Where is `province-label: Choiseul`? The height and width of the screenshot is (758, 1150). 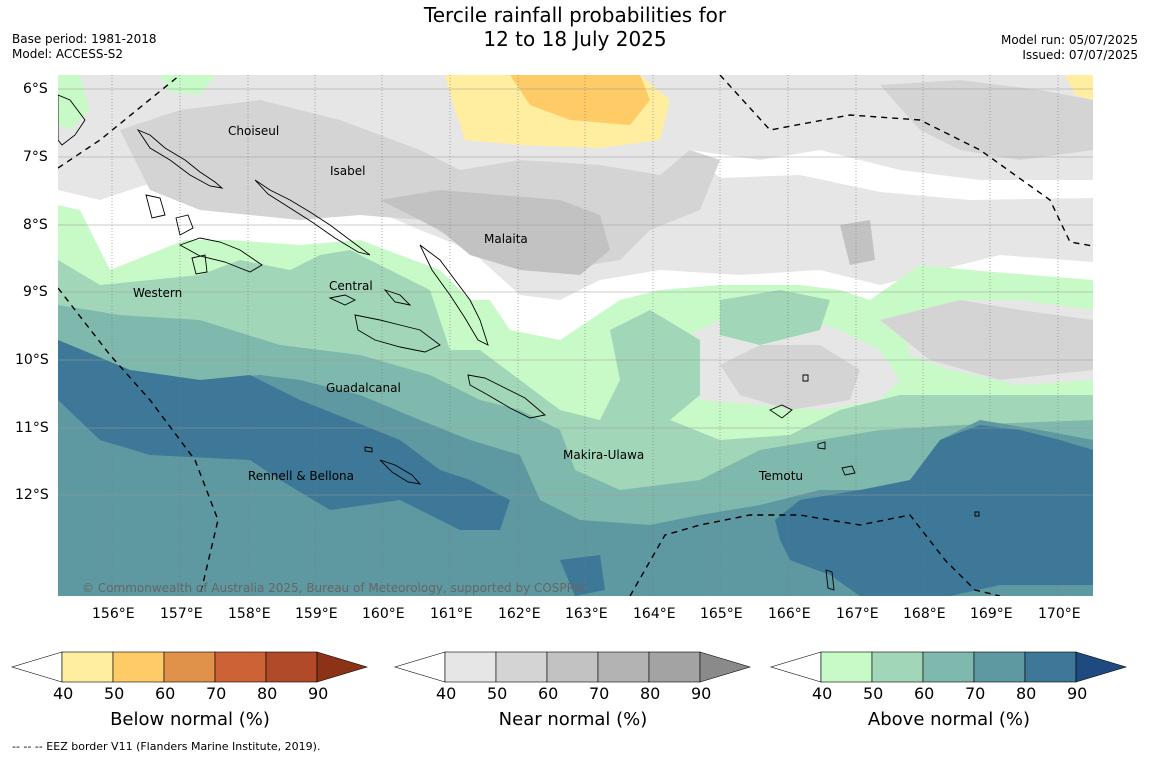
province-label: Choiseul is located at coordinates (254, 131).